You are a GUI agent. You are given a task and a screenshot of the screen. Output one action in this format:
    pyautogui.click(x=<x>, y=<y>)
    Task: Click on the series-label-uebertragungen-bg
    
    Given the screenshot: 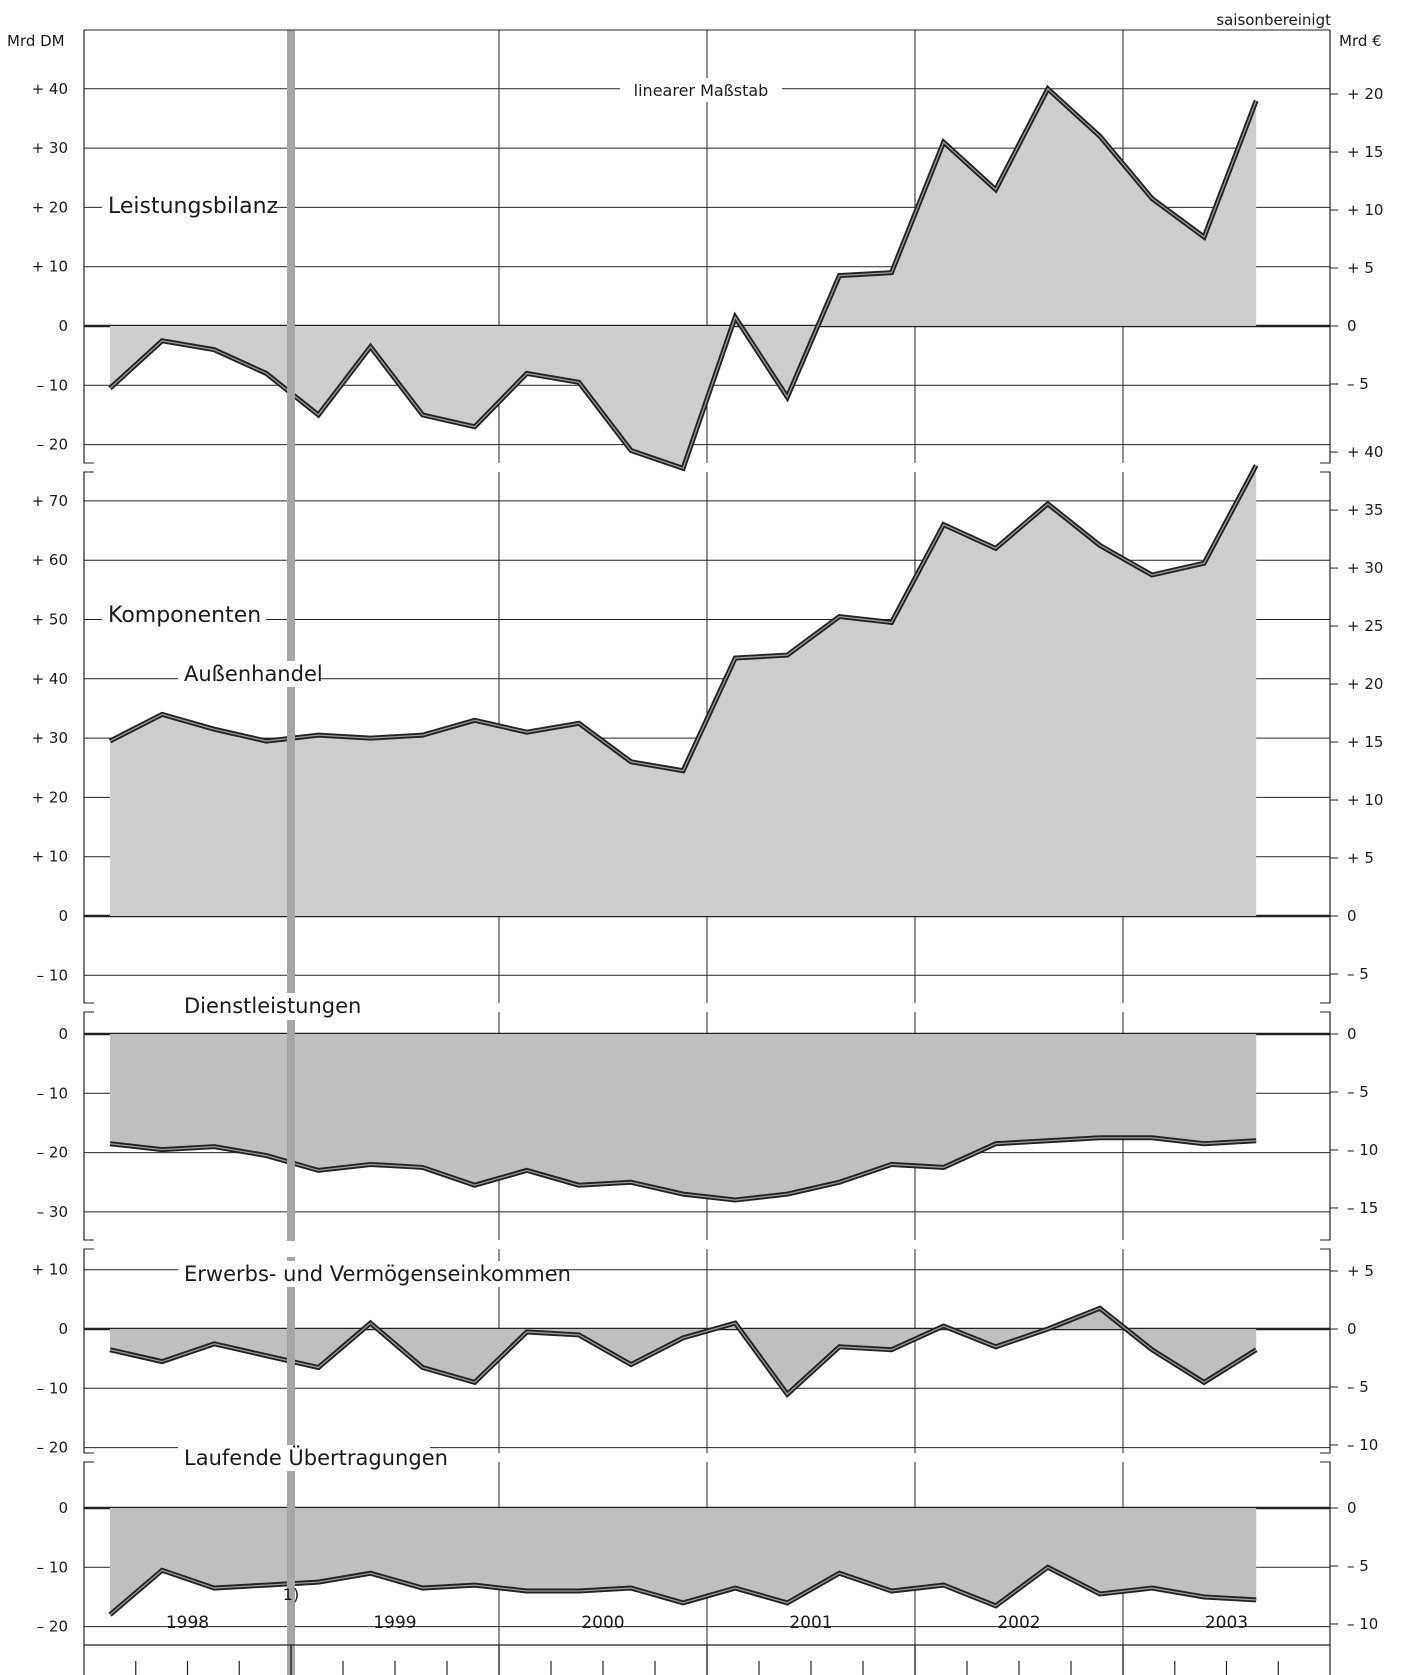 What is the action you would take?
    pyautogui.click(x=304, y=1458)
    